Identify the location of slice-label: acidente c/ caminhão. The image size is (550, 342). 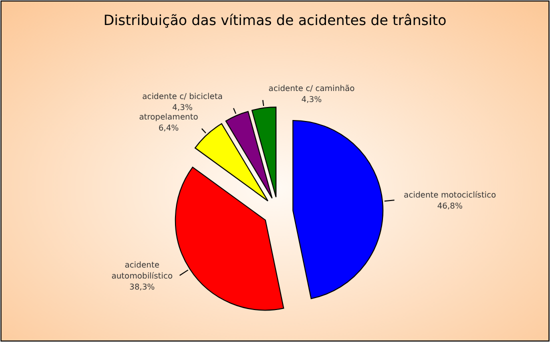
(311, 89).